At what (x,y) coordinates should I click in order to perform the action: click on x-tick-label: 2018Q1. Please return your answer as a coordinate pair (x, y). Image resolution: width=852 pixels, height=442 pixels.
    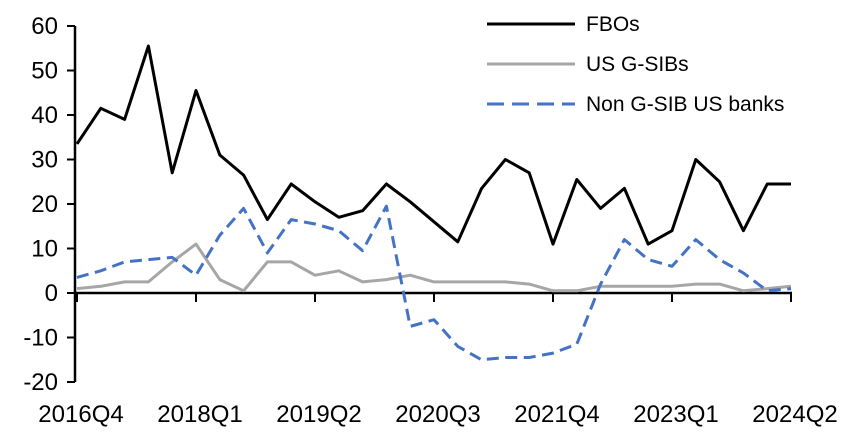
    Looking at the image, I should click on (199, 414).